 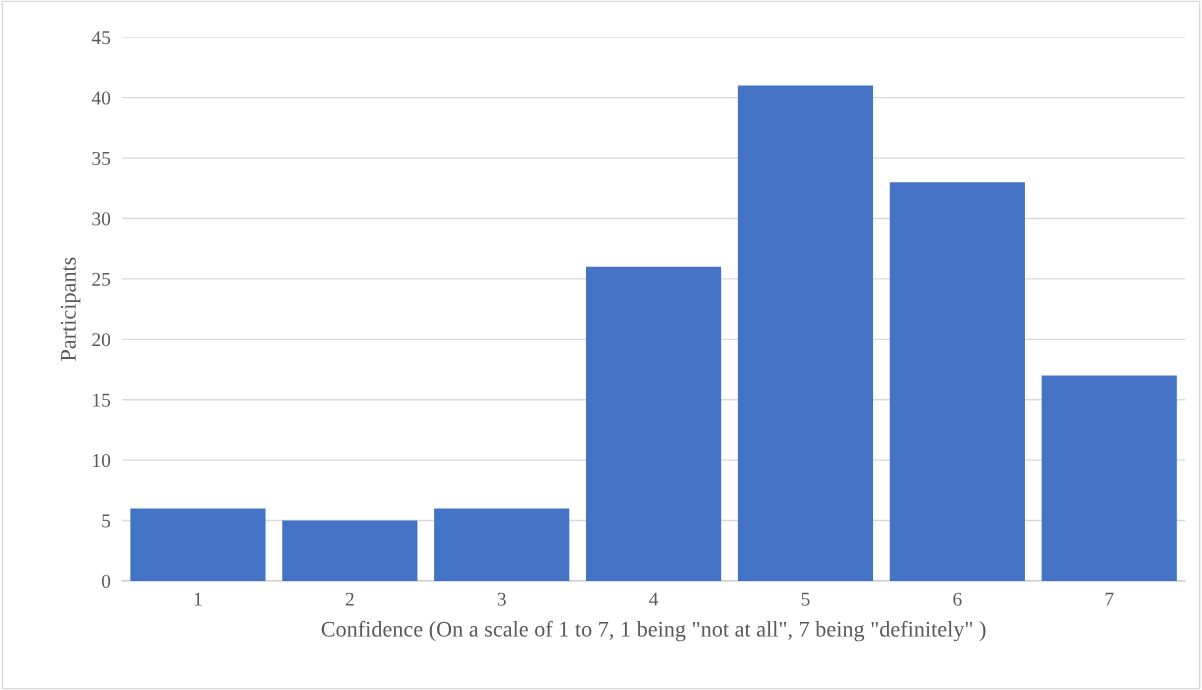 I want to click on y-tick-label: 20, so click(x=101, y=340).